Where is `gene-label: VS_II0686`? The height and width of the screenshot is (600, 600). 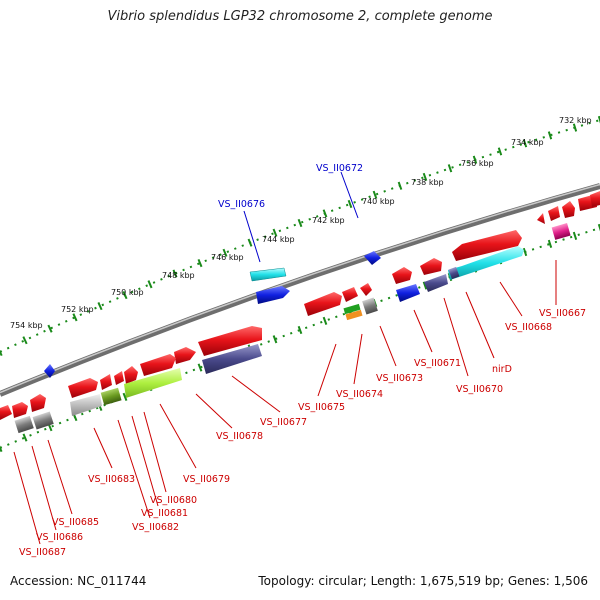
gene-label: VS_II0686 is located at coordinates (59, 537).